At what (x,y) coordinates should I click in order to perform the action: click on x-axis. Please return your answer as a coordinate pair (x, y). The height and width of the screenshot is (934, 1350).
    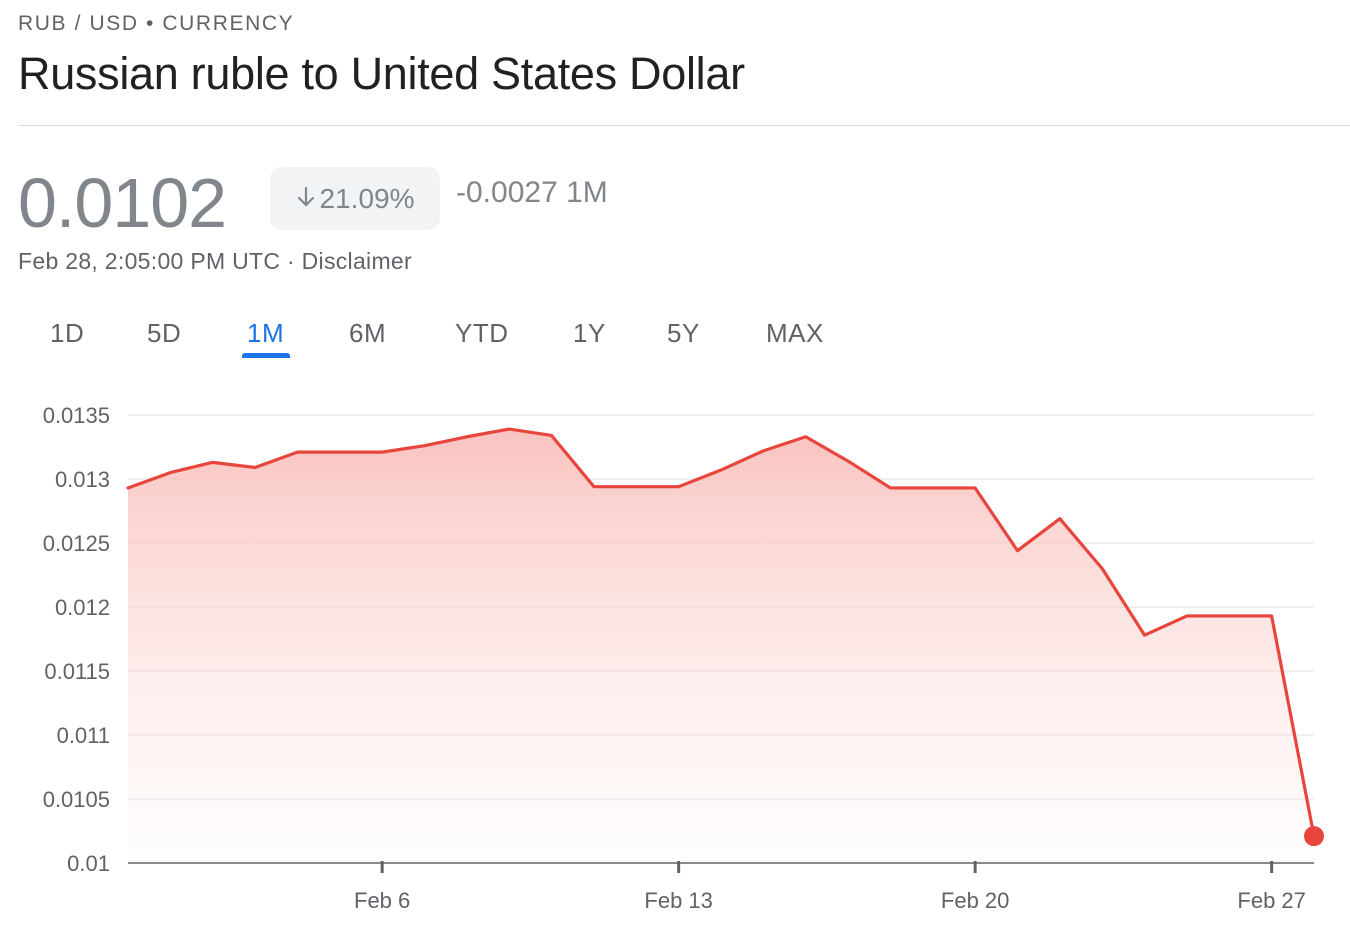
    Looking at the image, I should click on (721, 867).